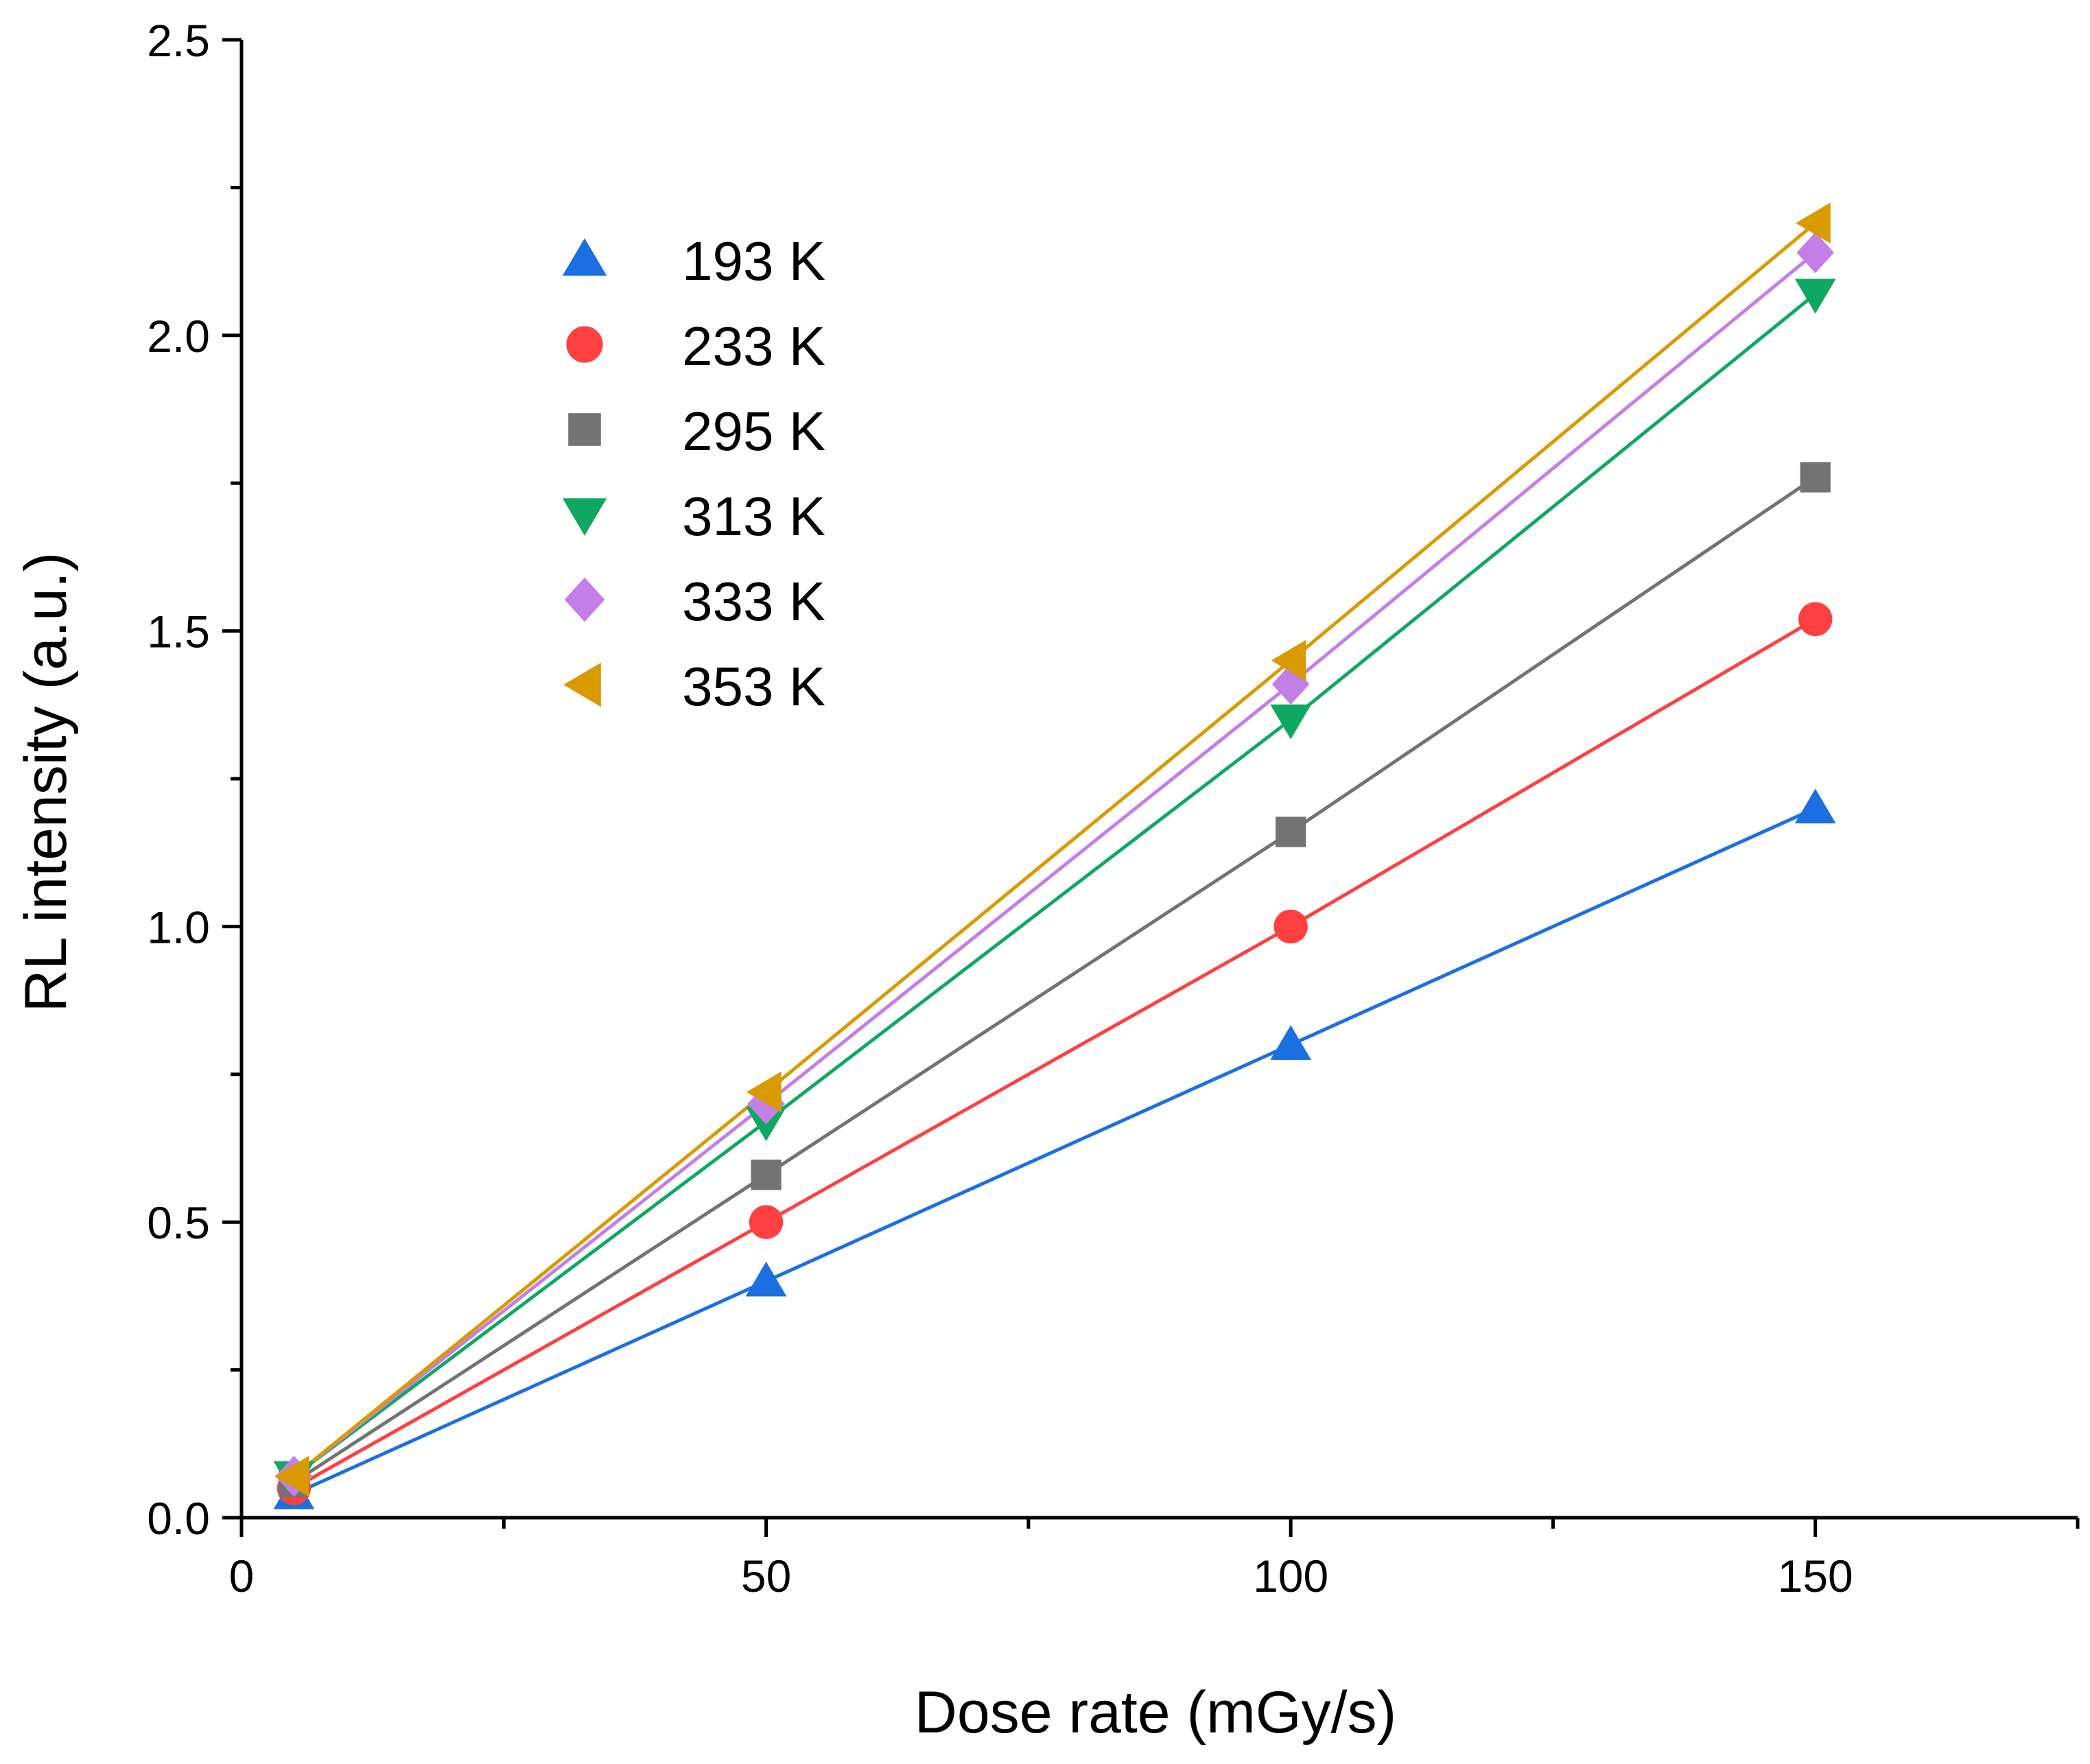 The width and height of the screenshot is (2090, 1764). What do you see at coordinates (1815, 1576) in the screenshot?
I see `x-tick-label: 150` at bounding box center [1815, 1576].